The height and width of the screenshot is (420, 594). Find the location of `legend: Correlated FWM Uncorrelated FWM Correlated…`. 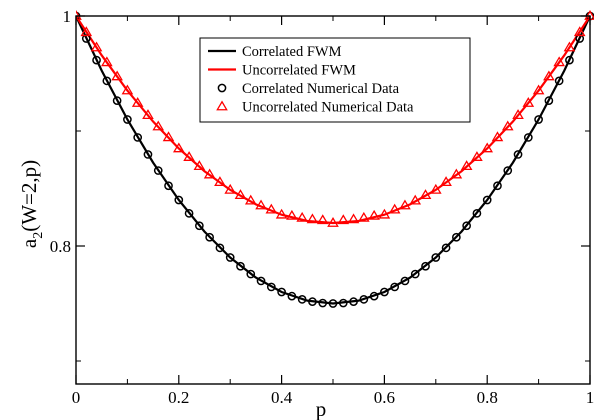

legend: Correlated FWM Uncorrelated FWM Correlated… is located at coordinates (335, 80).